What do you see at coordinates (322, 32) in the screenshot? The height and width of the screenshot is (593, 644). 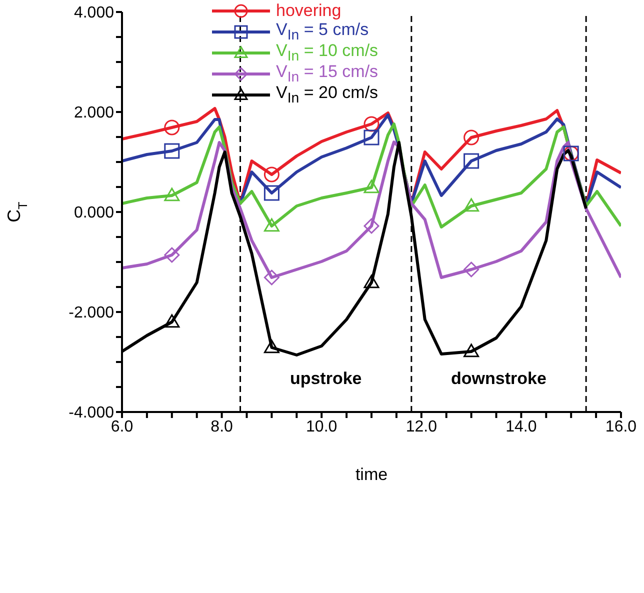 I see `legend-label: V$_{In}$ = 5 cm/s` at bounding box center [322, 32].